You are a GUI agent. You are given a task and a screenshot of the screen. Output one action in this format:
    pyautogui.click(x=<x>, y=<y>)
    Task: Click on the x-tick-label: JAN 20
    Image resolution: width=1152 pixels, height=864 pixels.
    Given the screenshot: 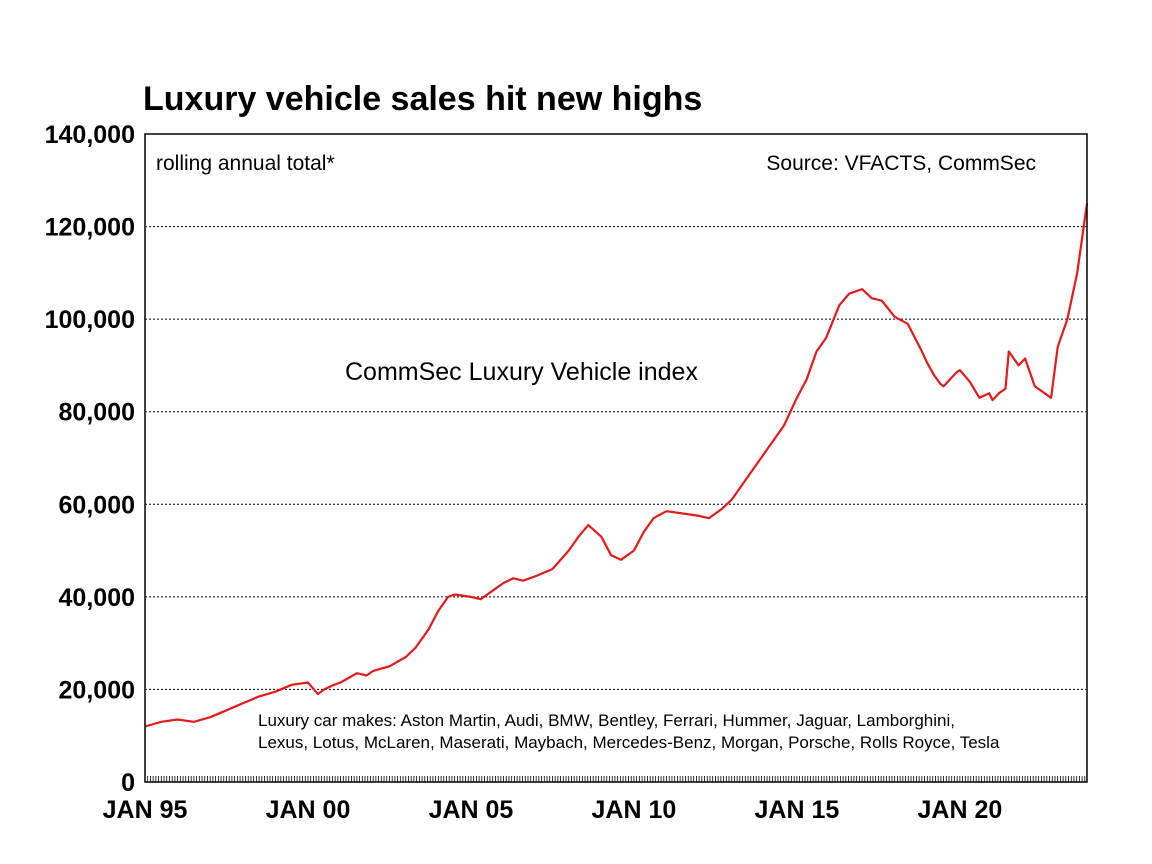 What is the action you would take?
    pyautogui.click(x=959, y=810)
    